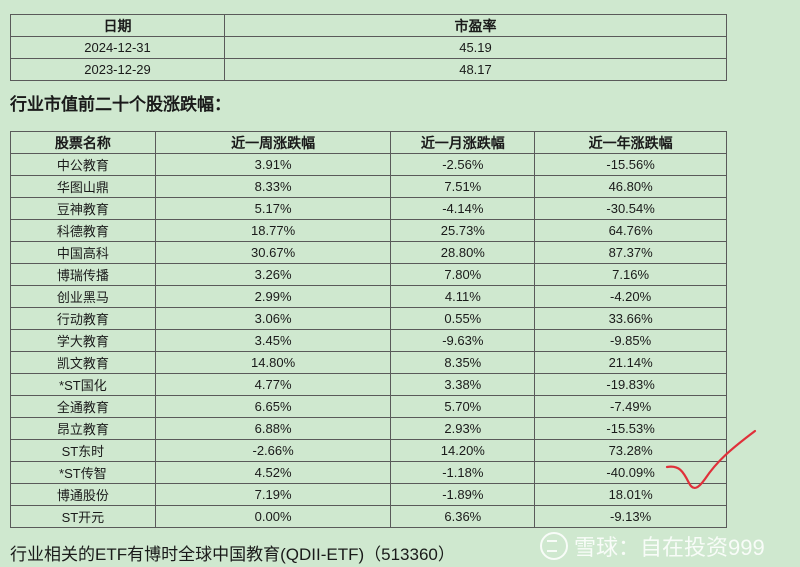 Image resolution: width=800 pixels, height=567 pixels. What do you see at coordinates (273, 208) in the screenshot?
I see `week-change-cell: 5.17%` at bounding box center [273, 208].